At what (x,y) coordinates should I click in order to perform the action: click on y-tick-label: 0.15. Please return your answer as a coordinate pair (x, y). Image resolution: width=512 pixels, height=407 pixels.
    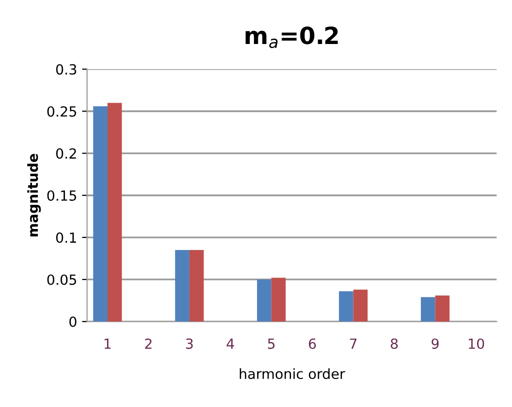
    Looking at the image, I should click on (61, 195).